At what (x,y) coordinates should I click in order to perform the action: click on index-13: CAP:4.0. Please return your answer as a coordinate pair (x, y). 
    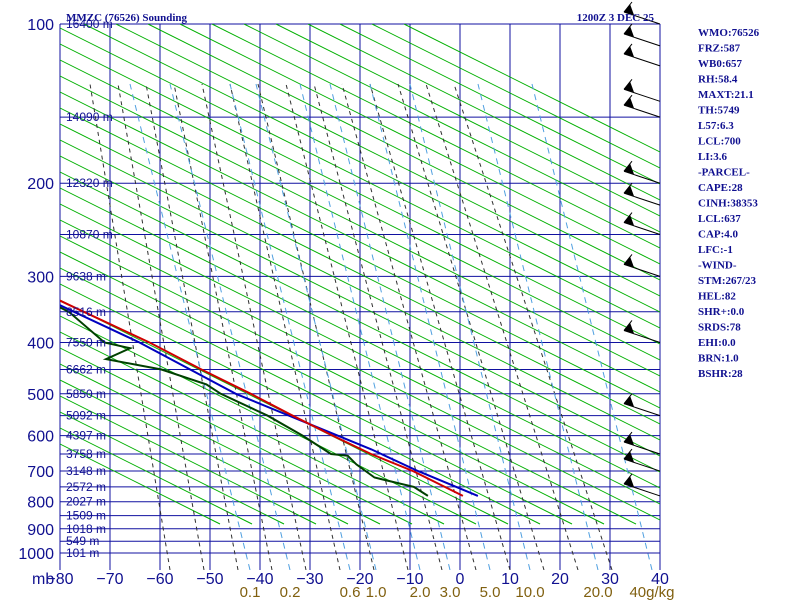
    Looking at the image, I should click on (718, 235).